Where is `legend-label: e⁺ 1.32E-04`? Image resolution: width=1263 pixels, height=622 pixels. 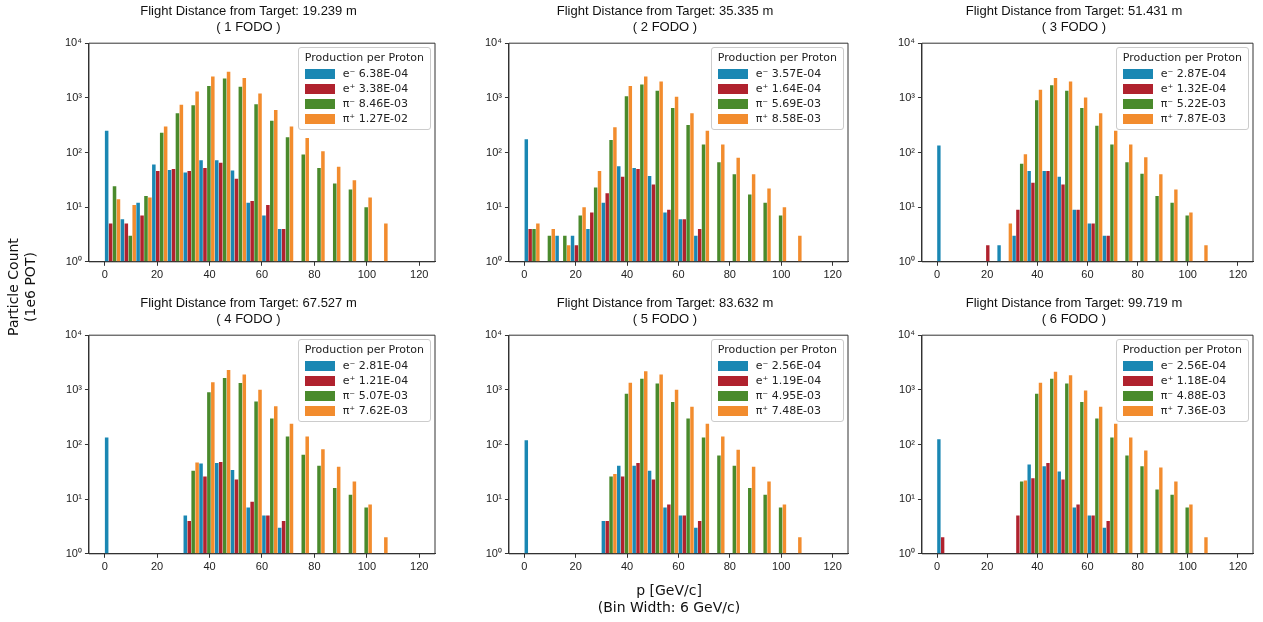 legend-label: e⁺ 1.32E-04 is located at coordinates (1193, 89).